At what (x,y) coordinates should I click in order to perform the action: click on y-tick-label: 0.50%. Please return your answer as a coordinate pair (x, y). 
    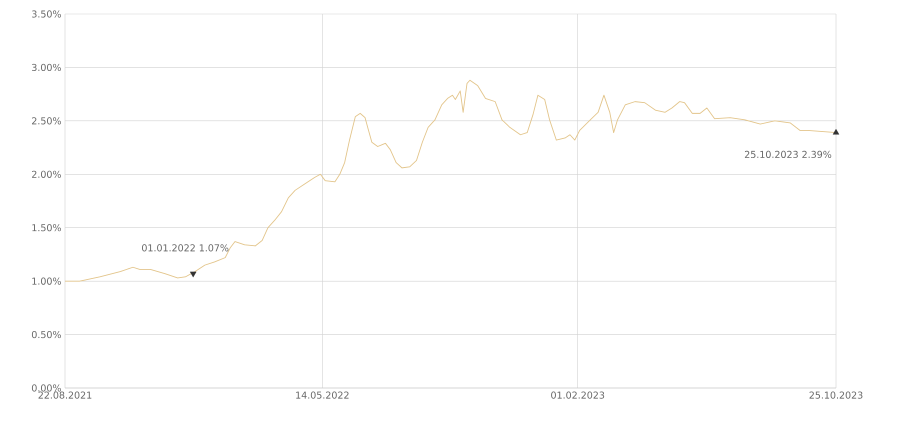
    Looking at the image, I should click on (46, 334).